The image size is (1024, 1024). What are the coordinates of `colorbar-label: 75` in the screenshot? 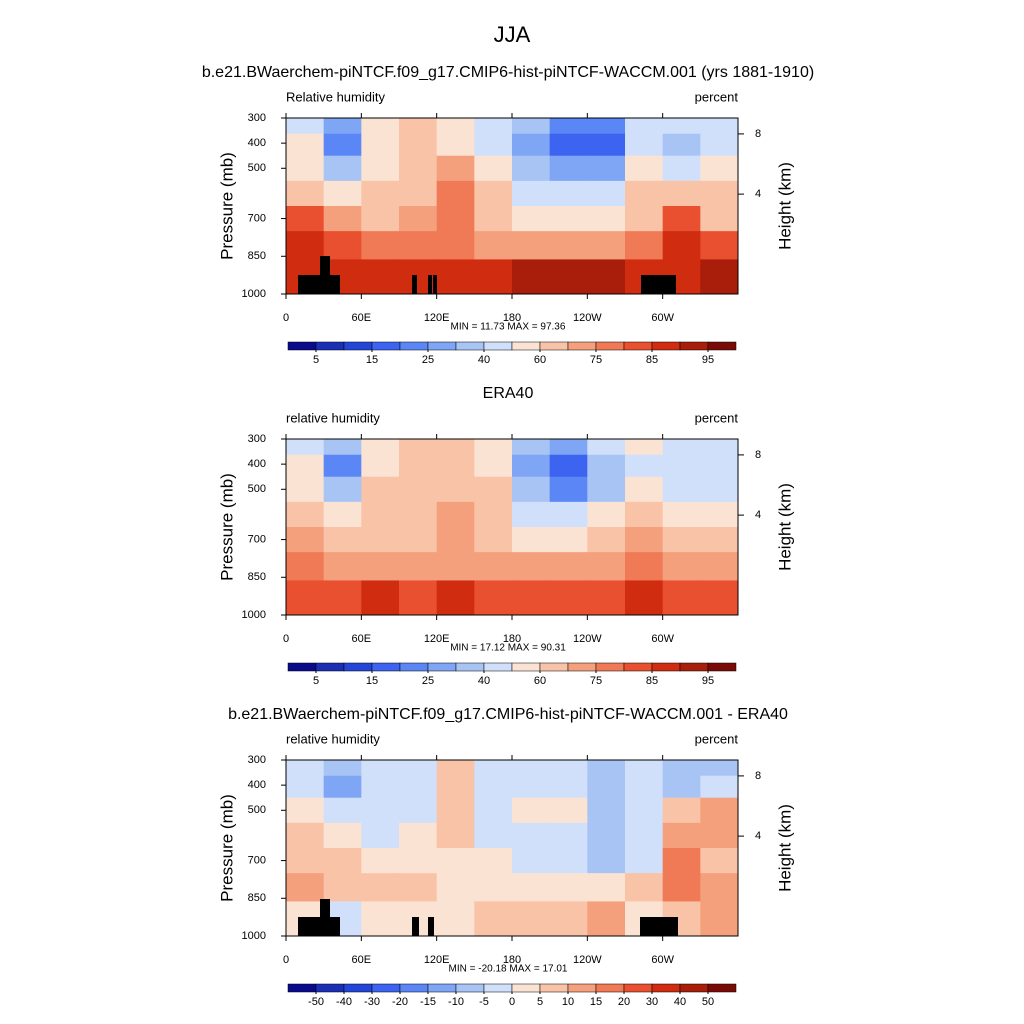 It's located at (596, 681).